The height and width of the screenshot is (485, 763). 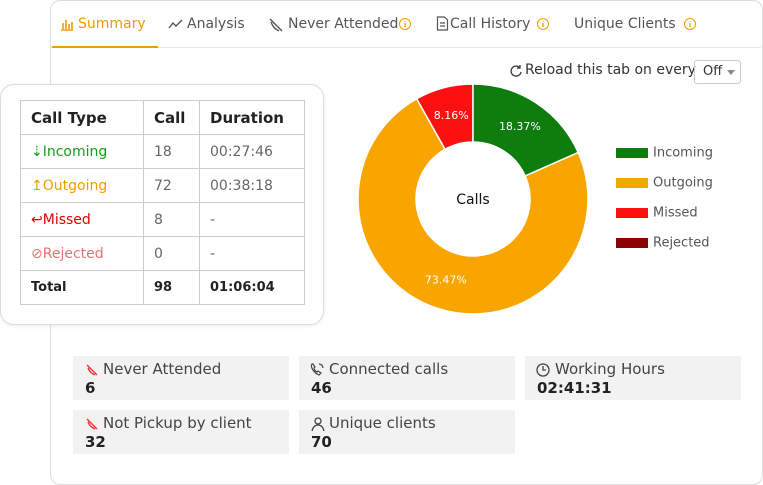 What do you see at coordinates (675, 213) in the screenshot?
I see `legend-label: Missed` at bounding box center [675, 213].